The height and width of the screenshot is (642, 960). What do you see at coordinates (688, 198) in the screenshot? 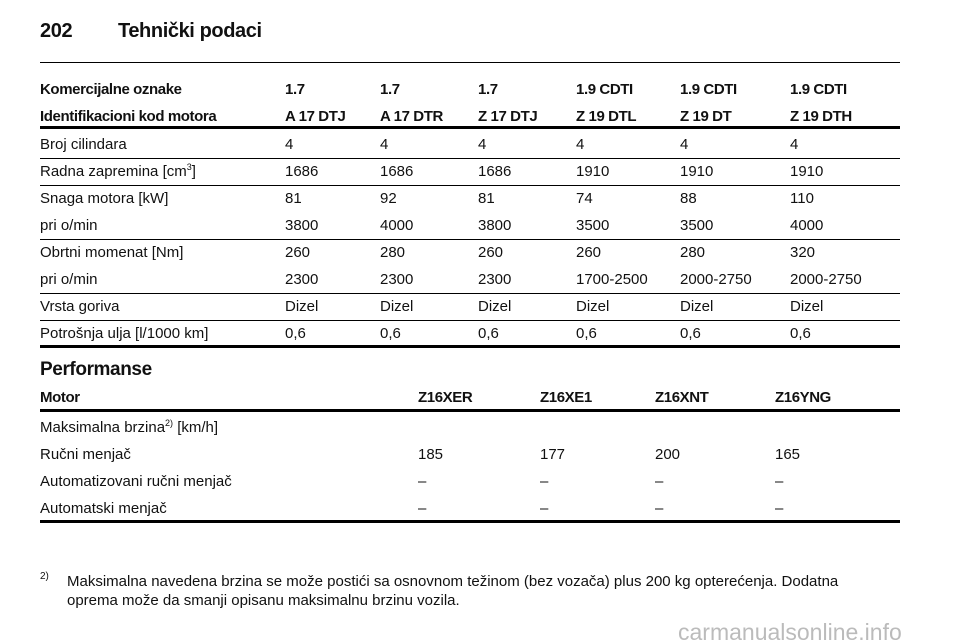
I see `cell: 88` at bounding box center [688, 198].